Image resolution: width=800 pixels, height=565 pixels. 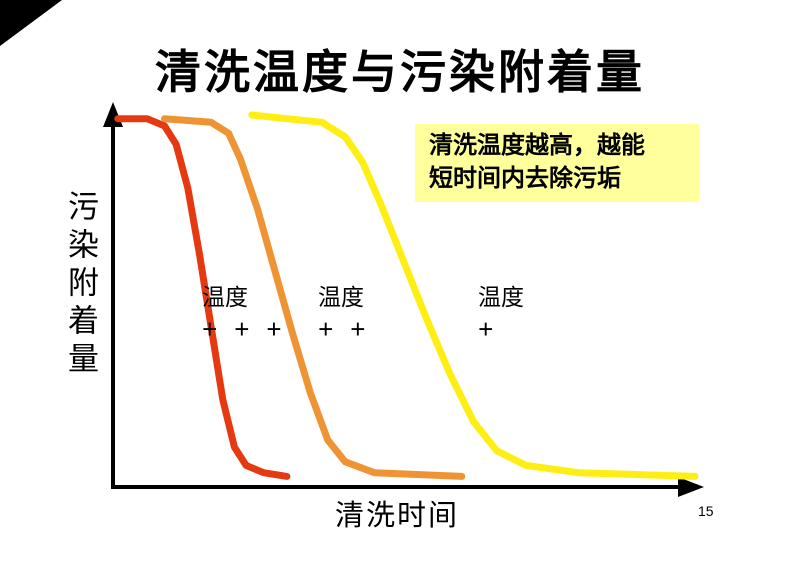 I want to click on series-label-temp-low: 温度 +, so click(x=501, y=315).